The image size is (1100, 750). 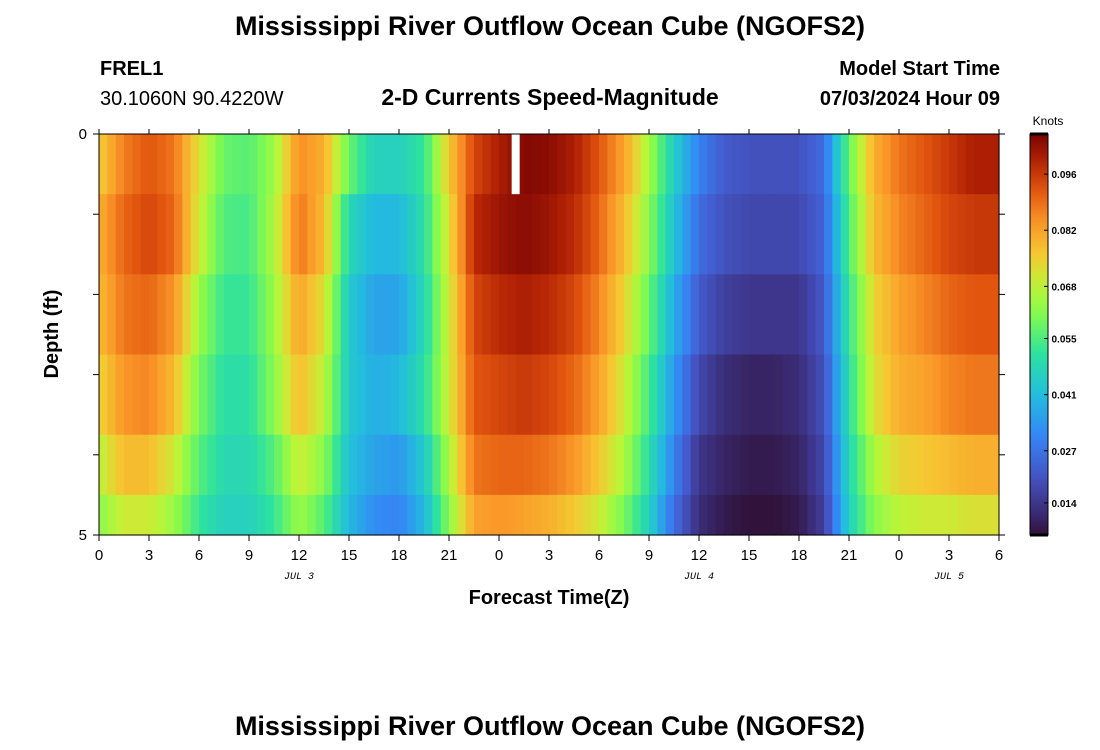 I want to click on x-tick-label: 3, so click(x=549, y=555).